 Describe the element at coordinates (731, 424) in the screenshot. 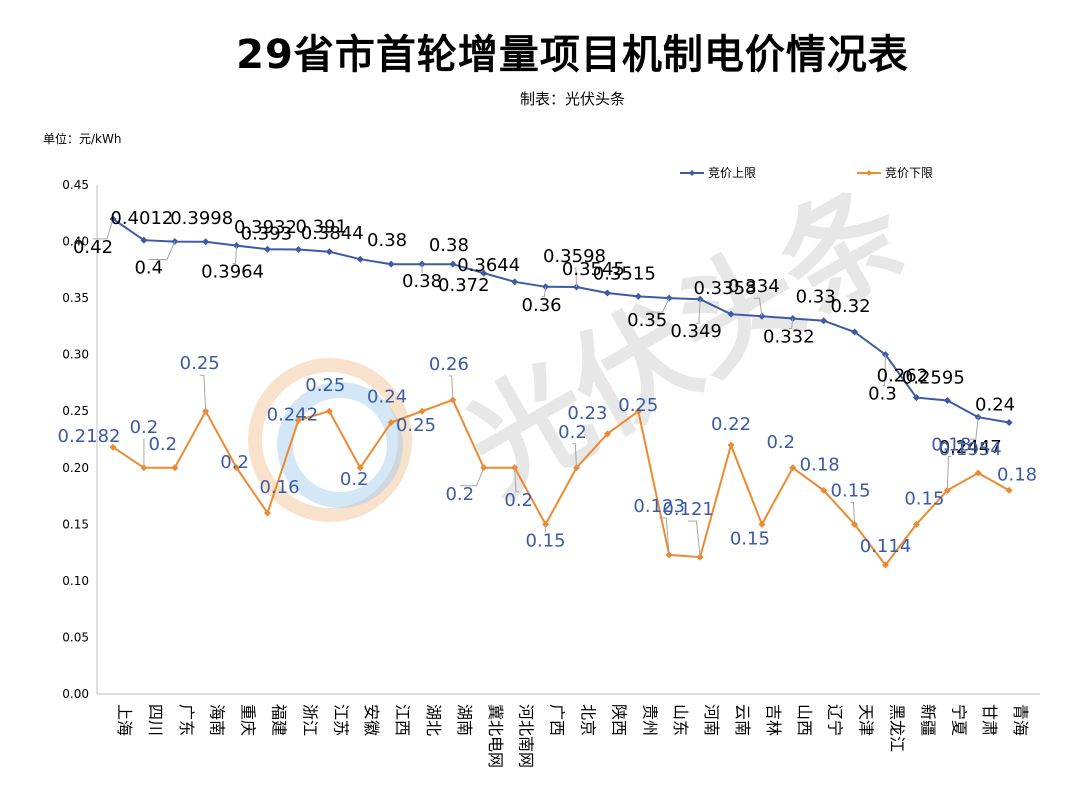

I see `data-label: 0.22` at that location.